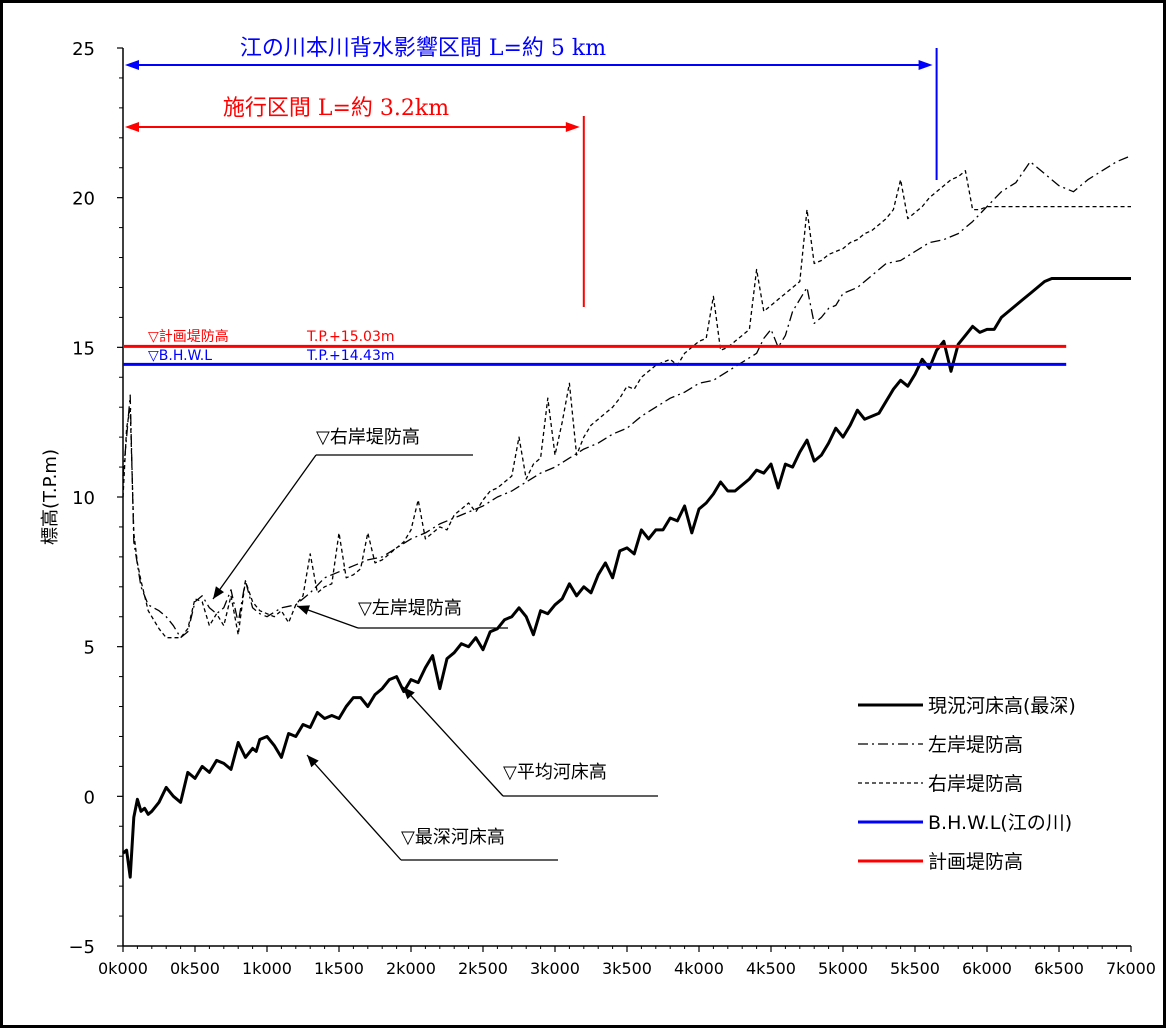  I want to click on x-tick-label: 1k500, so click(339, 968).